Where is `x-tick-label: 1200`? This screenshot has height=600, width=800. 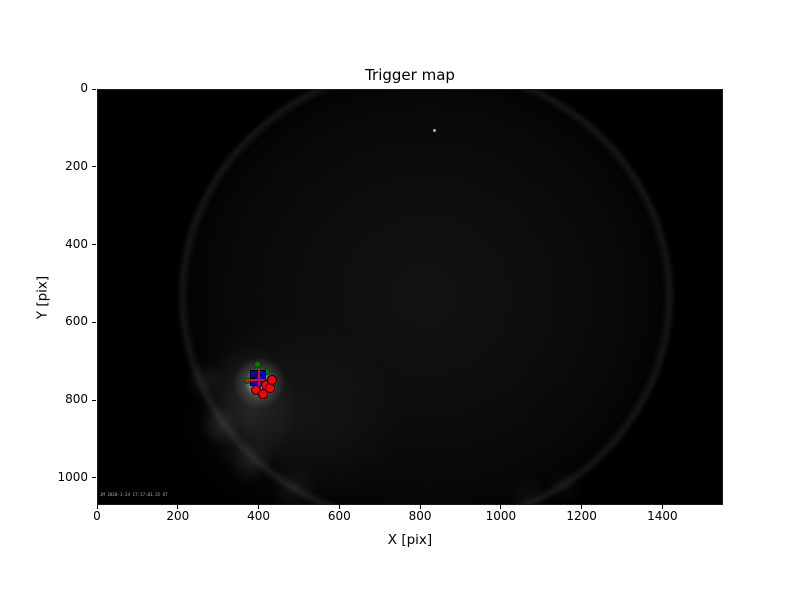
x-tick-label: 1200 is located at coordinates (581, 516).